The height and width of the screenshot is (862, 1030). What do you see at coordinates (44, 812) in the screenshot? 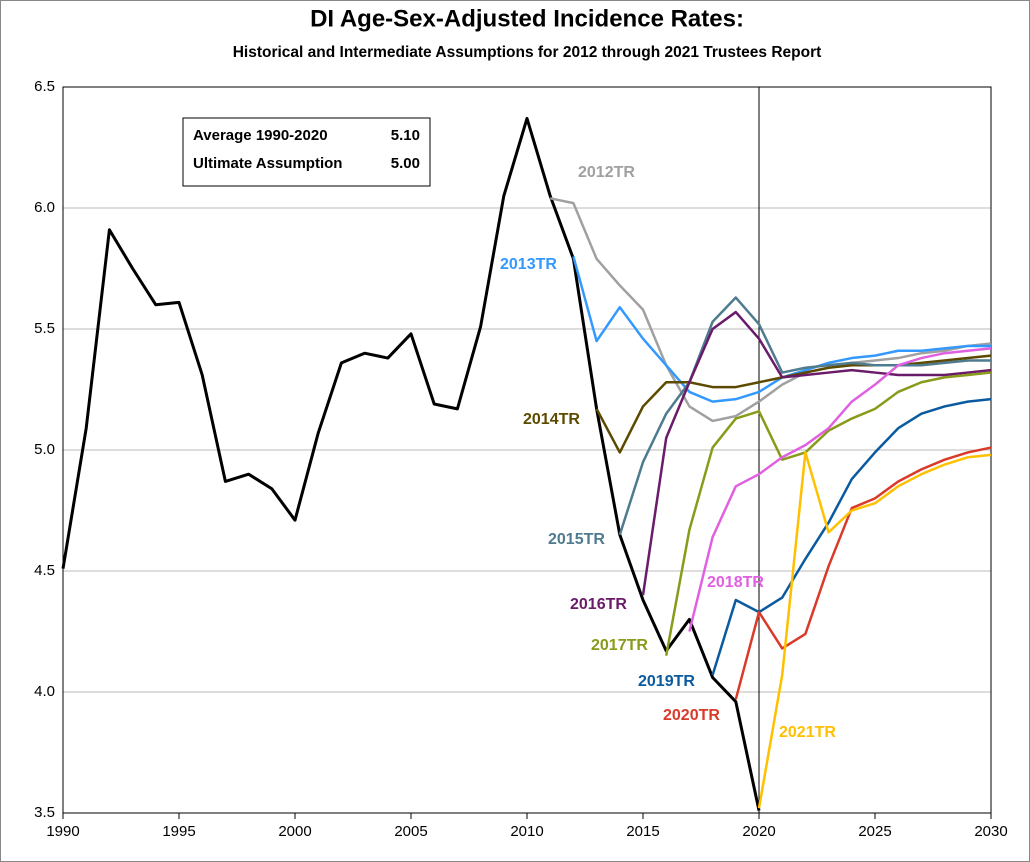
I see `y-tick-label: 3.5` at bounding box center [44, 812].